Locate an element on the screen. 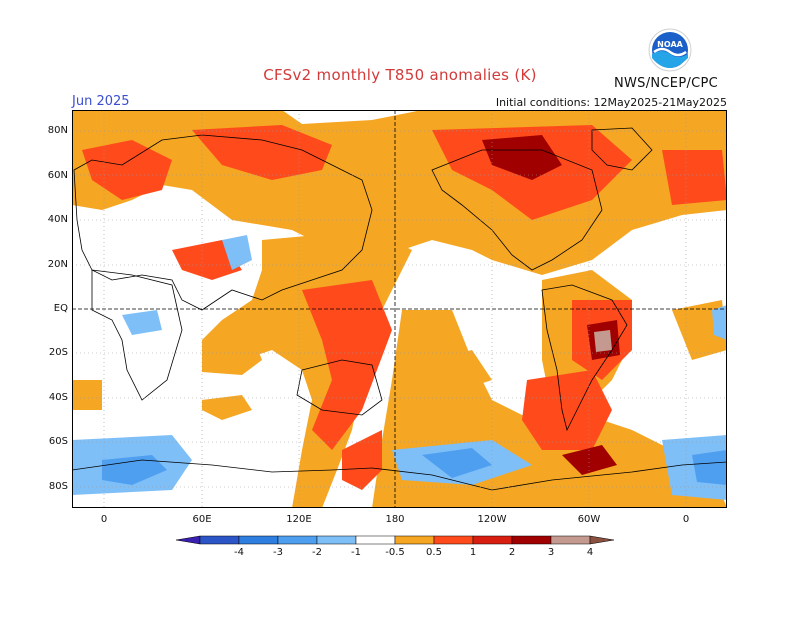  colorbar-label: 1 is located at coordinates (473, 552).